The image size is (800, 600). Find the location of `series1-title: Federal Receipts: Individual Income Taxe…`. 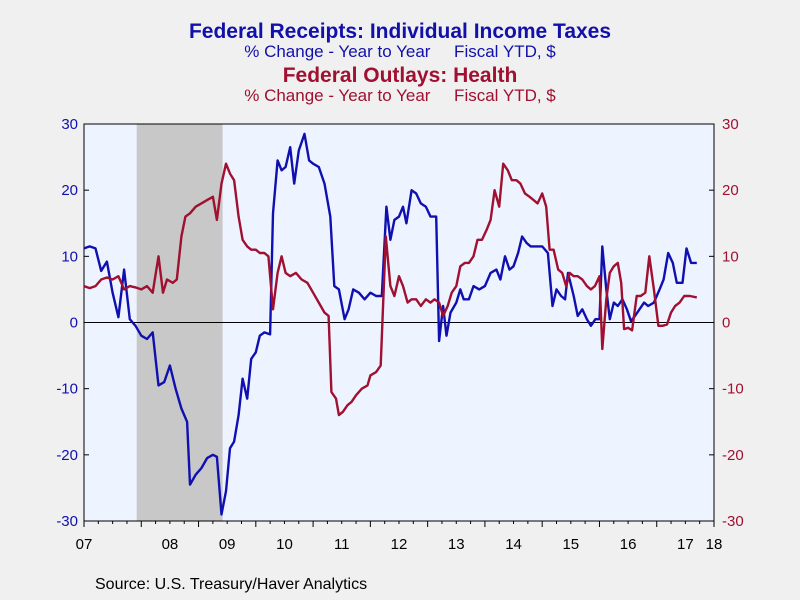

series1-title: Federal Receipts: Individual Income Taxe… is located at coordinates (400, 31).